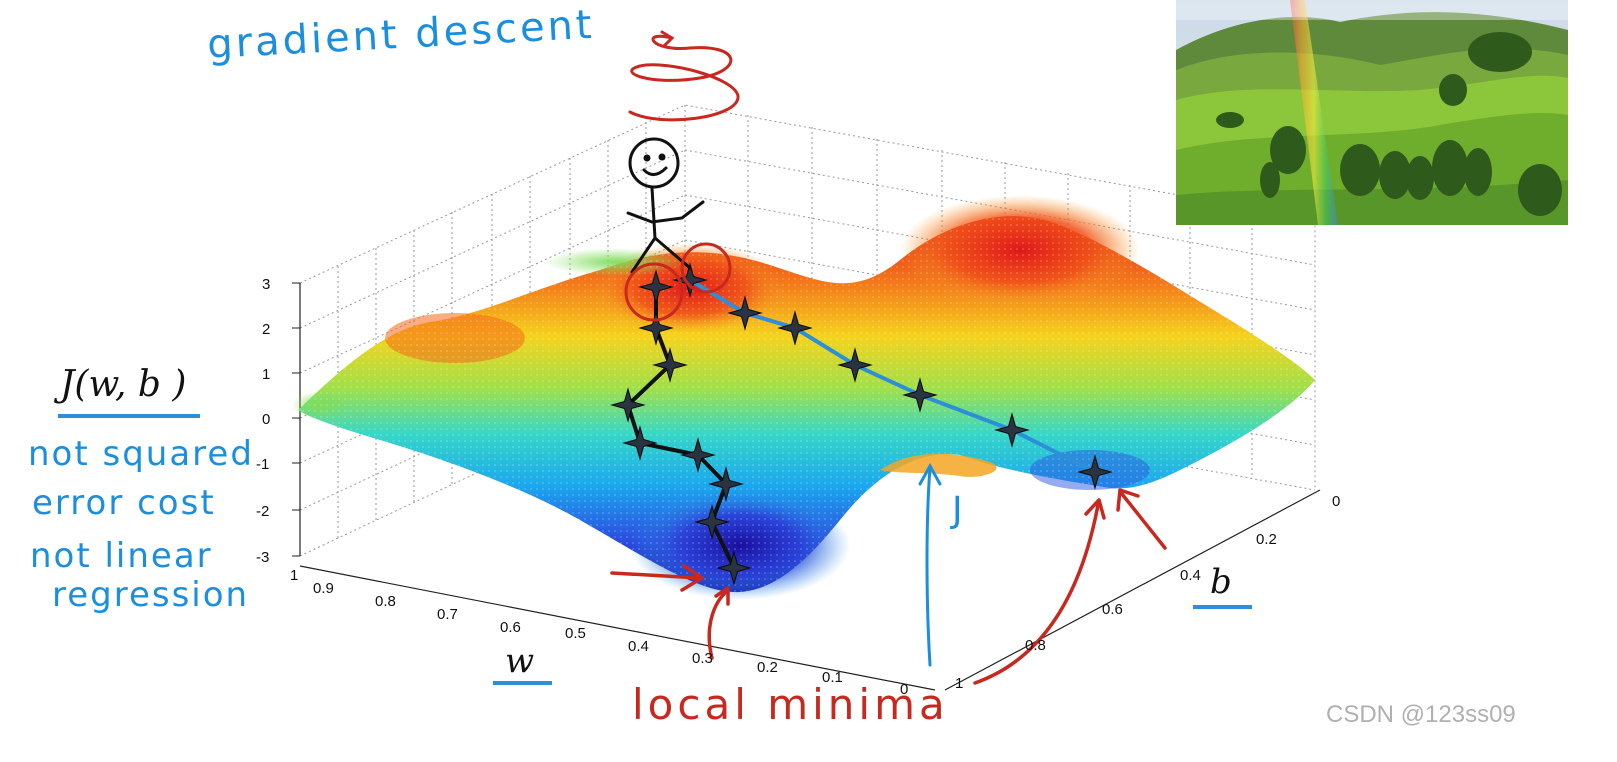 The image size is (1617, 762). What do you see at coordinates (266, 284) in the screenshot?
I see `z-tick: 3` at bounding box center [266, 284].